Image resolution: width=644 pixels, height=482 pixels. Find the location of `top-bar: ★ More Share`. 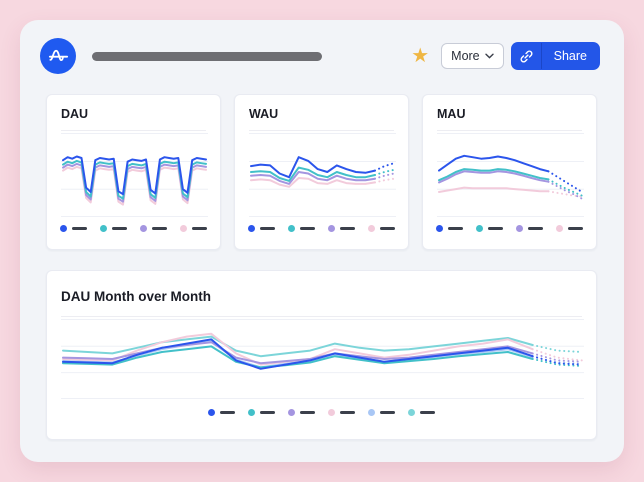

top-bar: ★ More Share is located at coordinates (319, 56).